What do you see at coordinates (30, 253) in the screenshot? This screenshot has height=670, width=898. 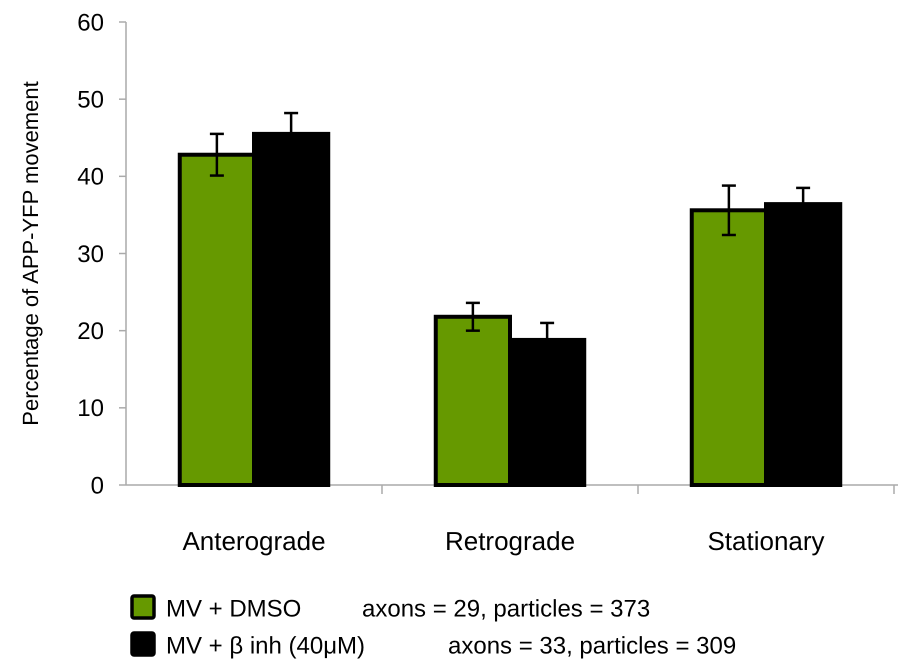 I see `y-axis-title: Percentage of APP-YFP movement` at bounding box center [30, 253].